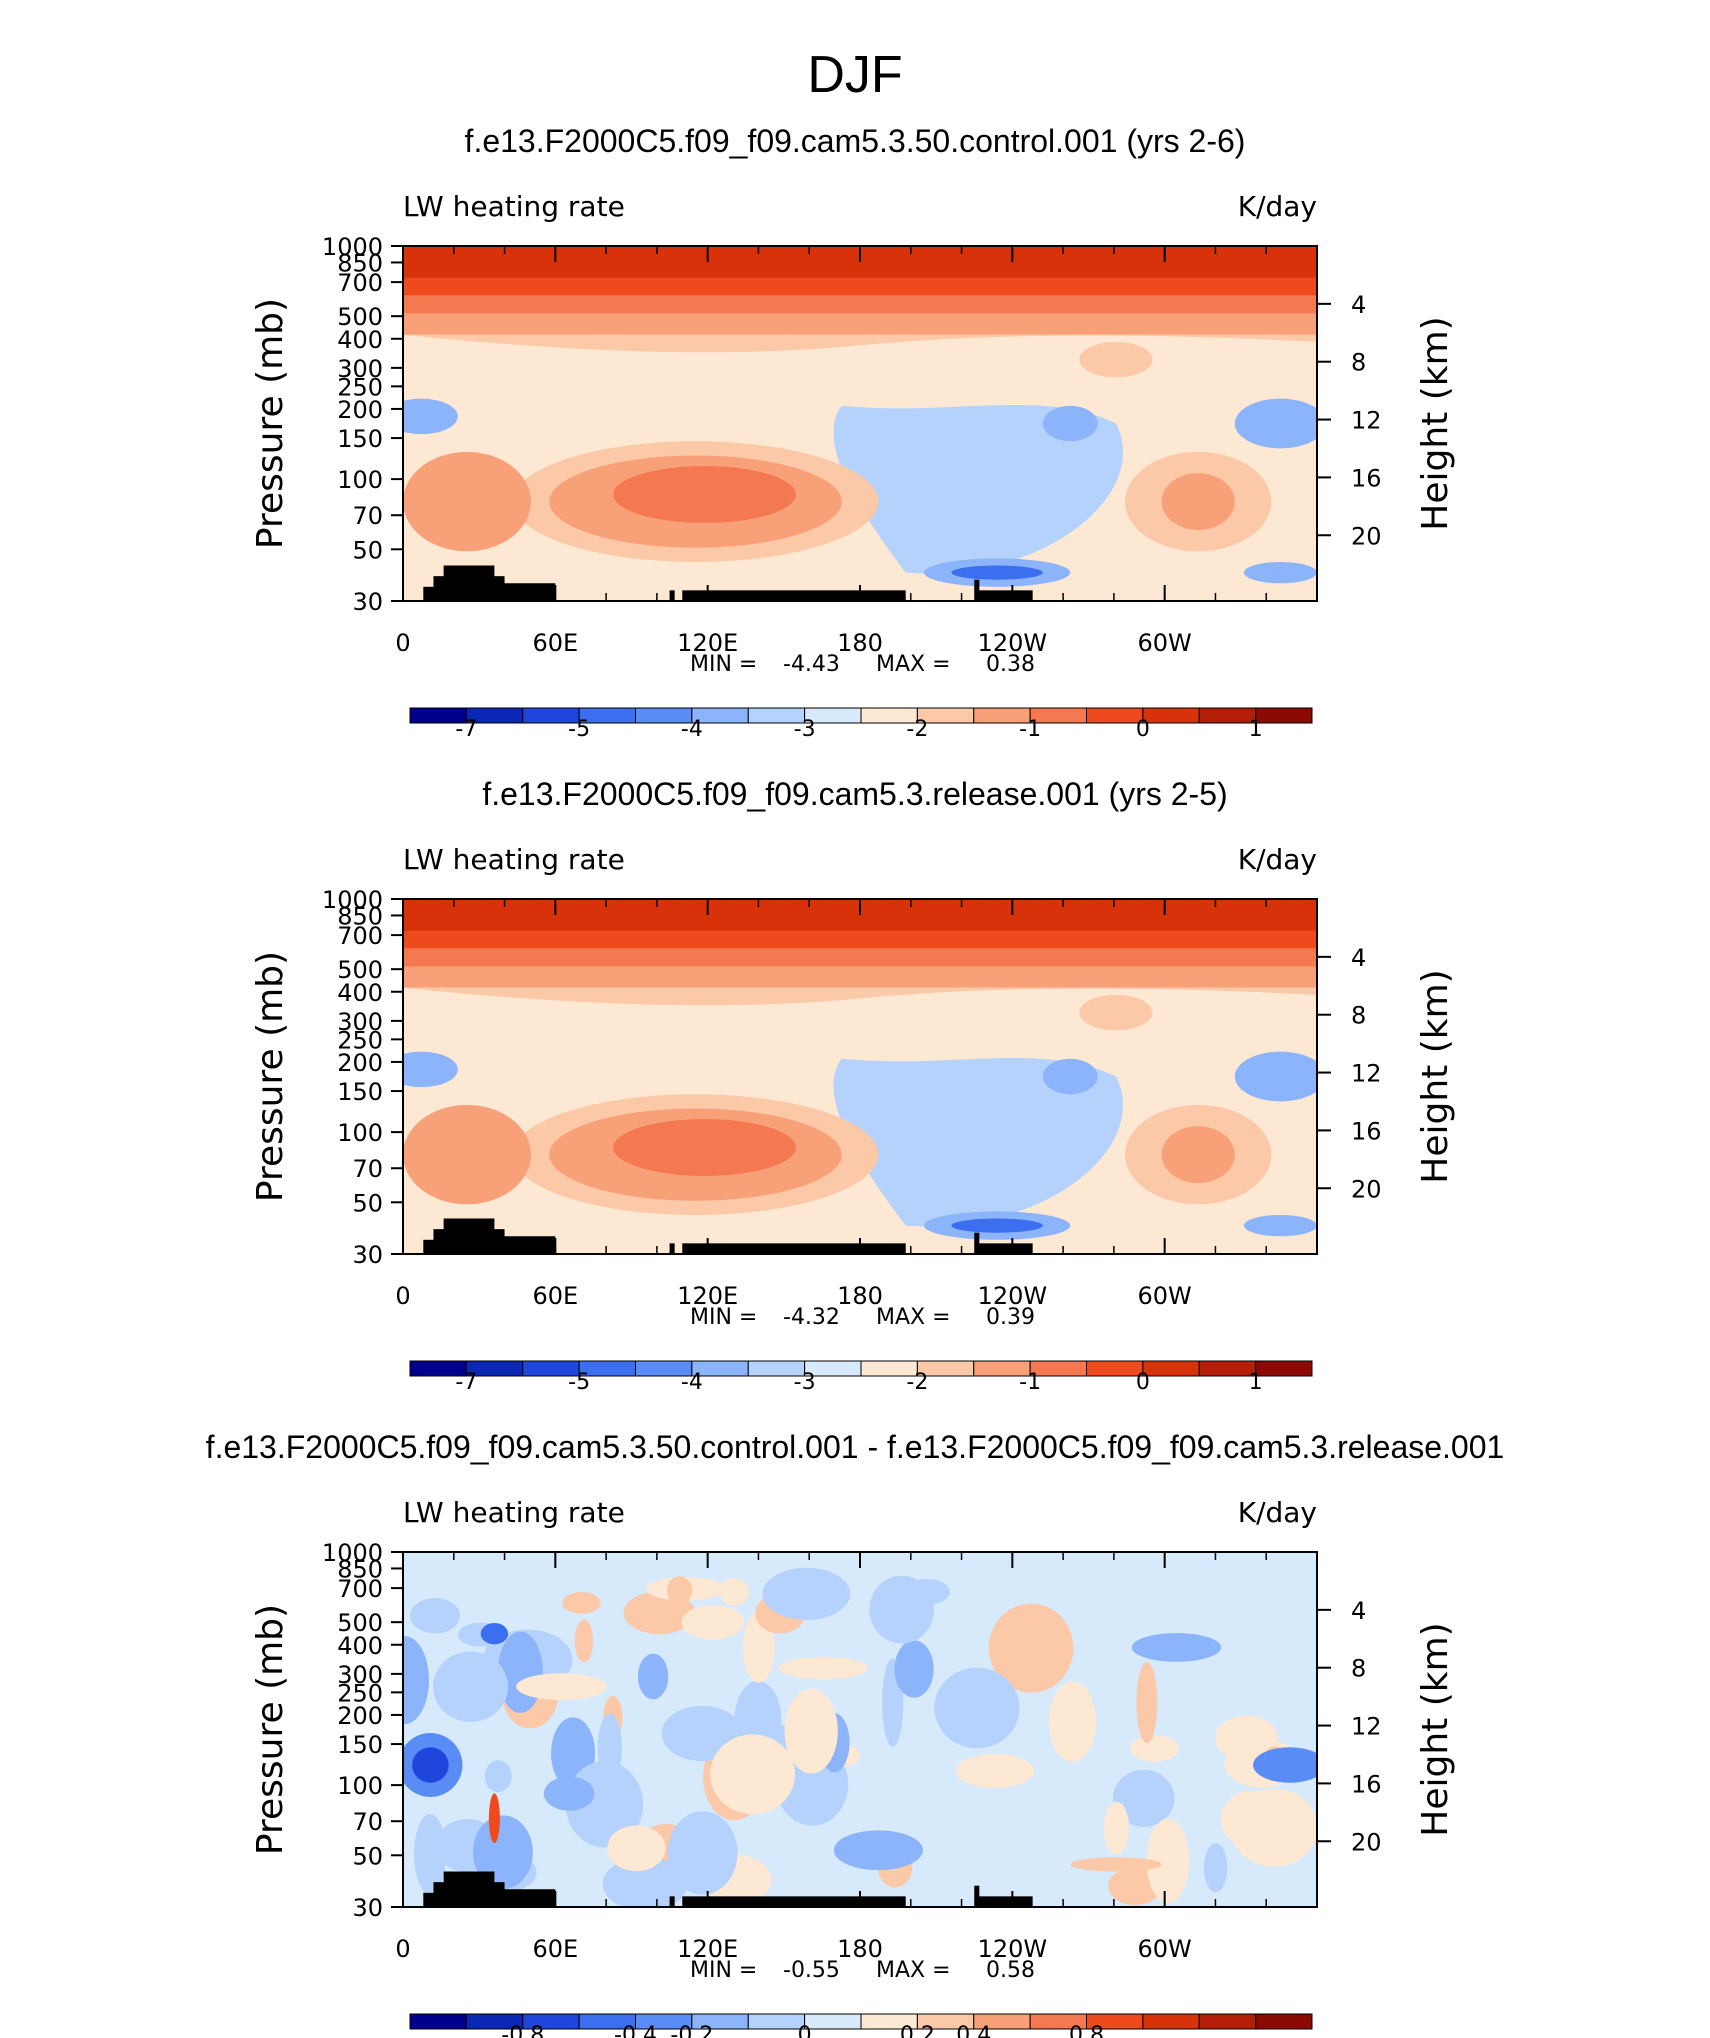  Describe the element at coordinates (1143, 729) in the screenshot. I see `colorbar-tick-label: 0` at that location.